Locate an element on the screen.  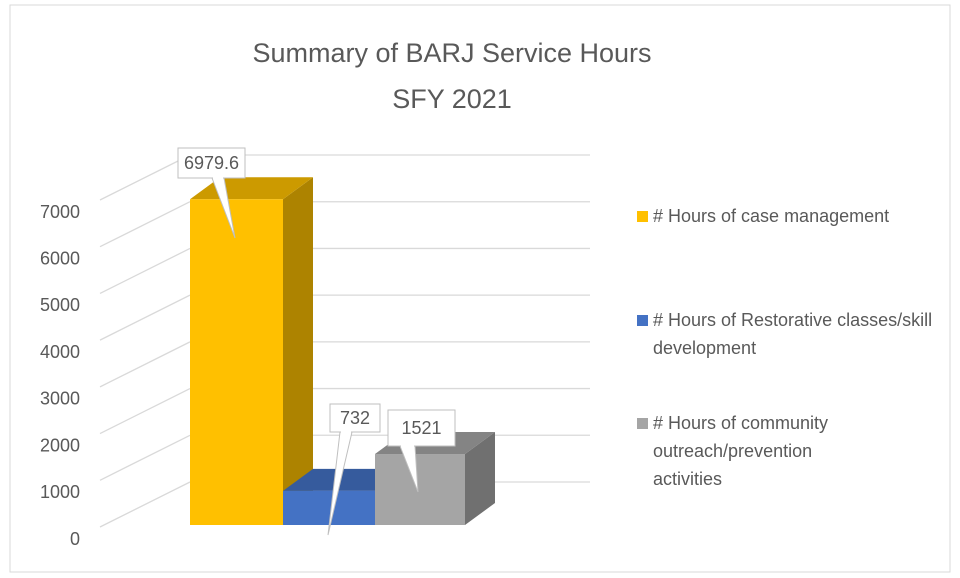
legend-item: # Hours of case management is located at coordinates (794, 216).